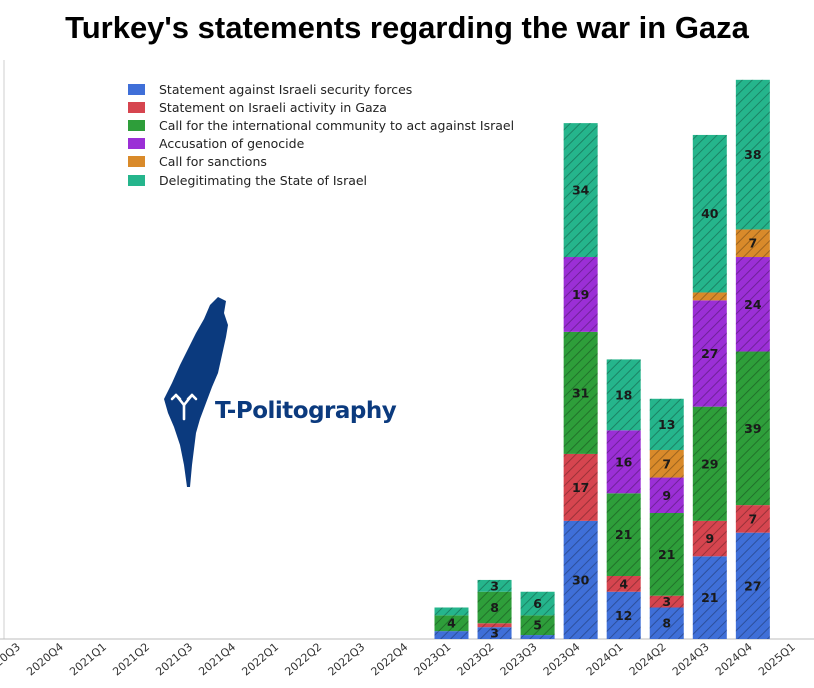 This screenshot has height=688, width=814. I want to click on x-tick-label: 2022Q3, so click(347, 659).